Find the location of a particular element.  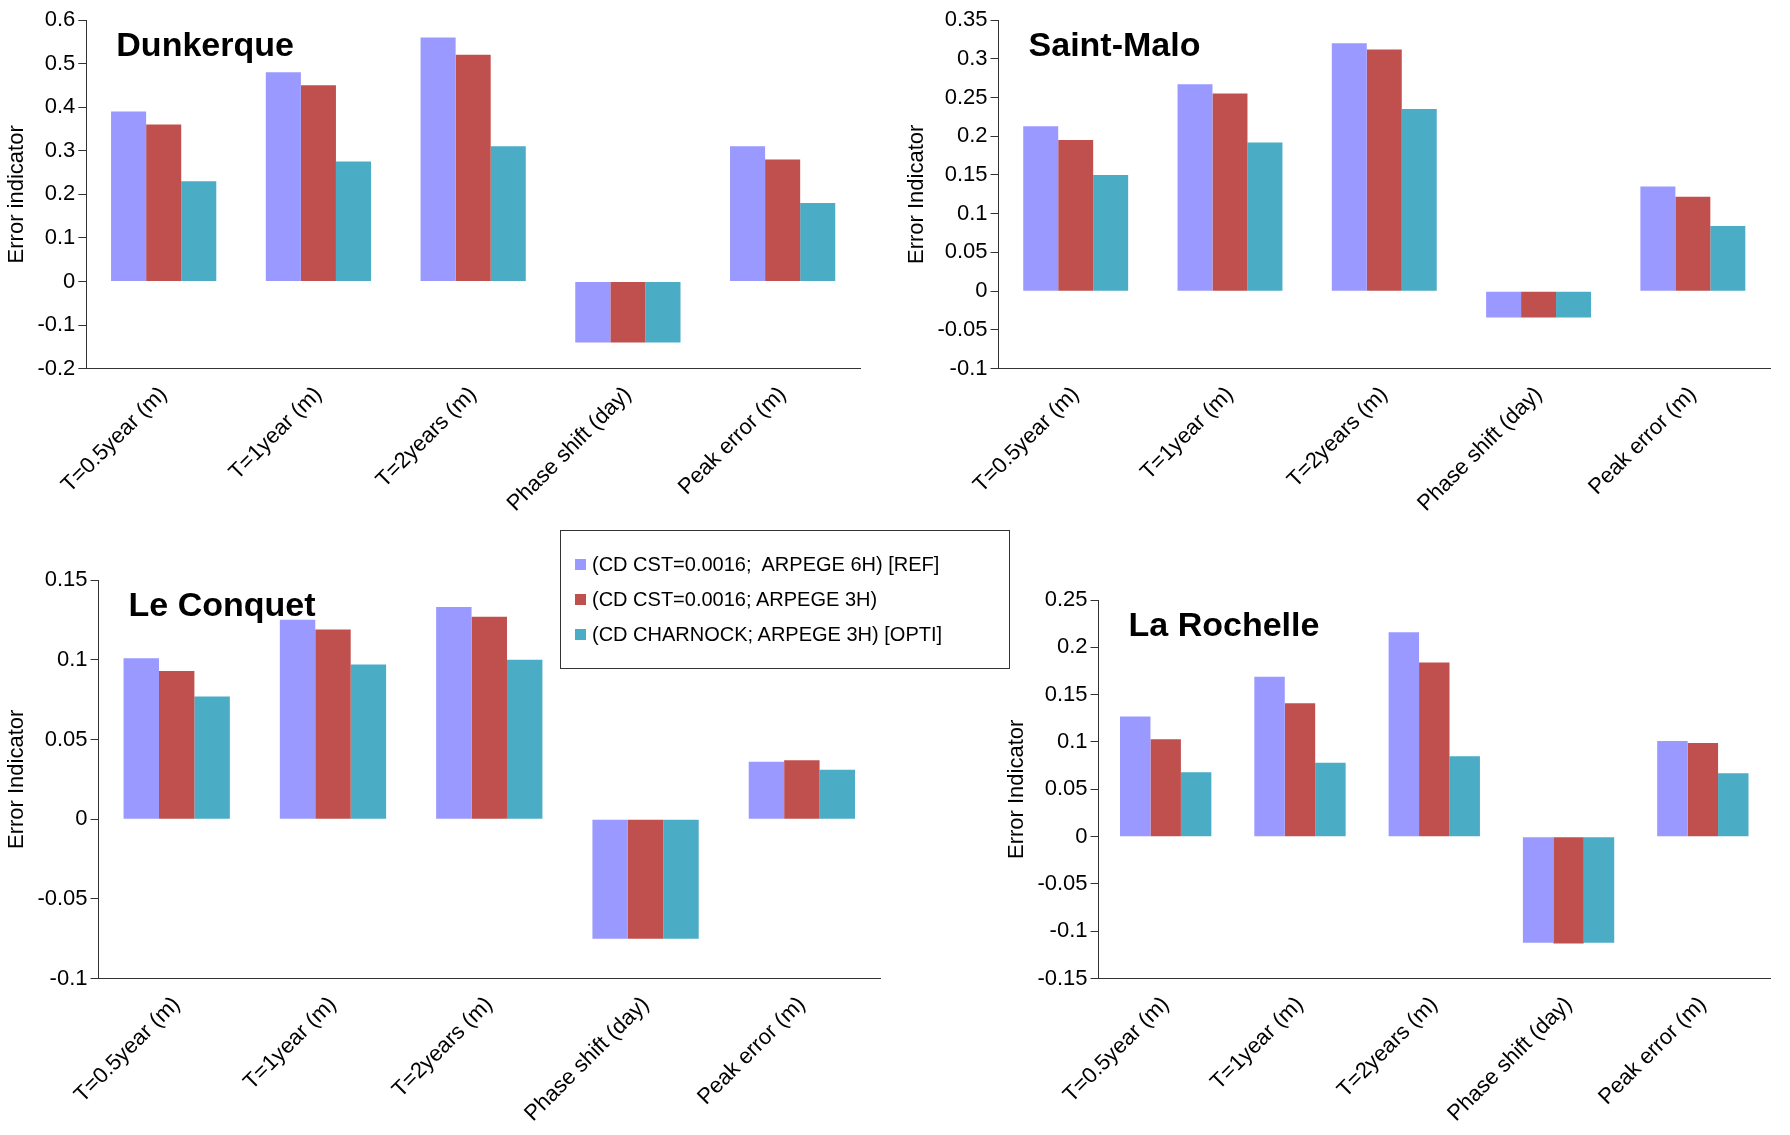

y-tick-label: 0.5 is located at coordinates (60, 62).